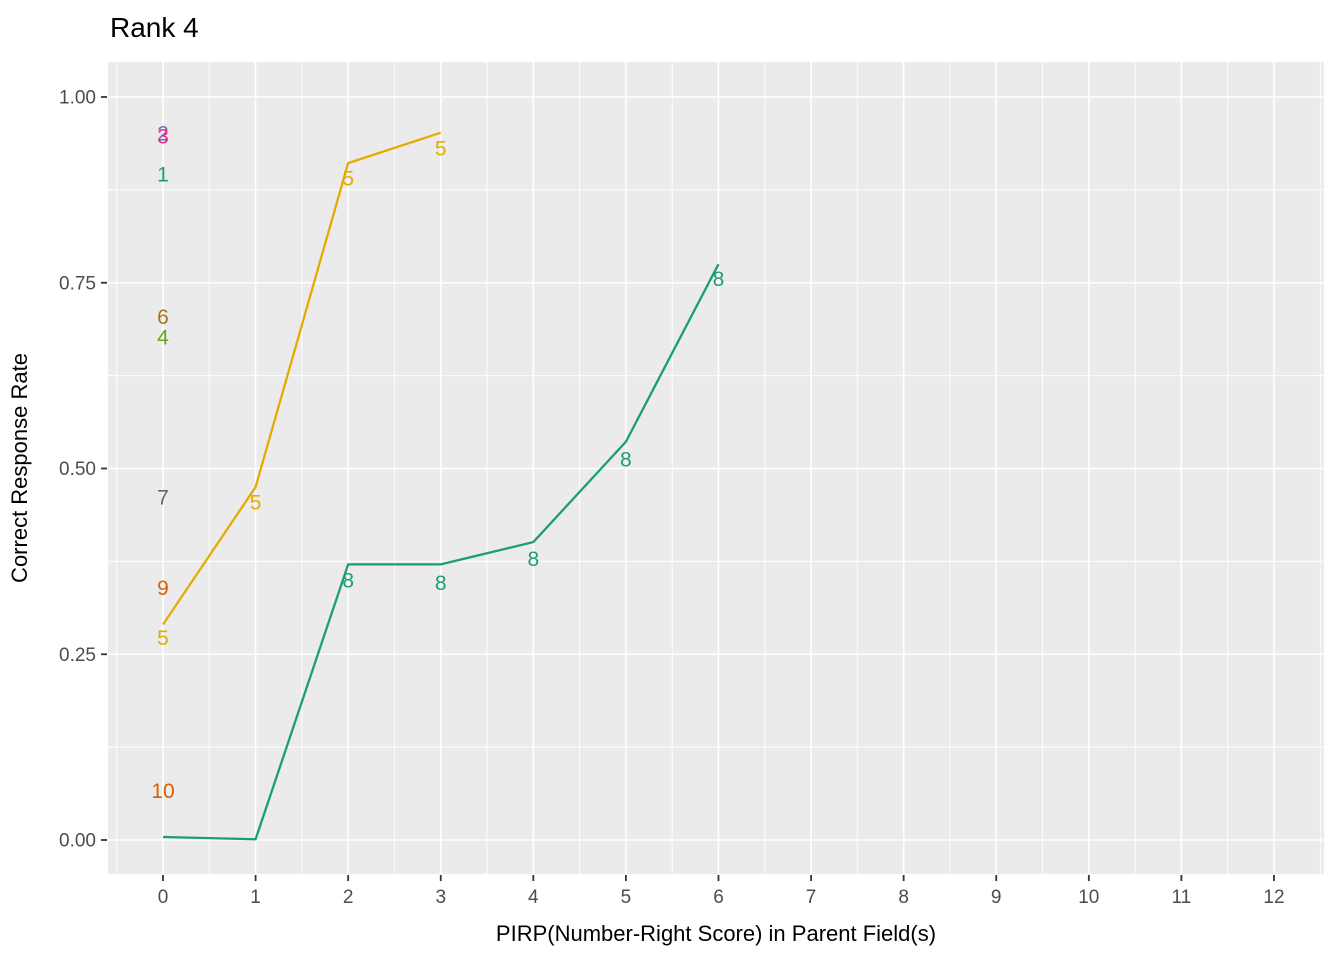  What do you see at coordinates (77, 841) in the screenshot?
I see `y-tick-label: 0.00` at bounding box center [77, 841].